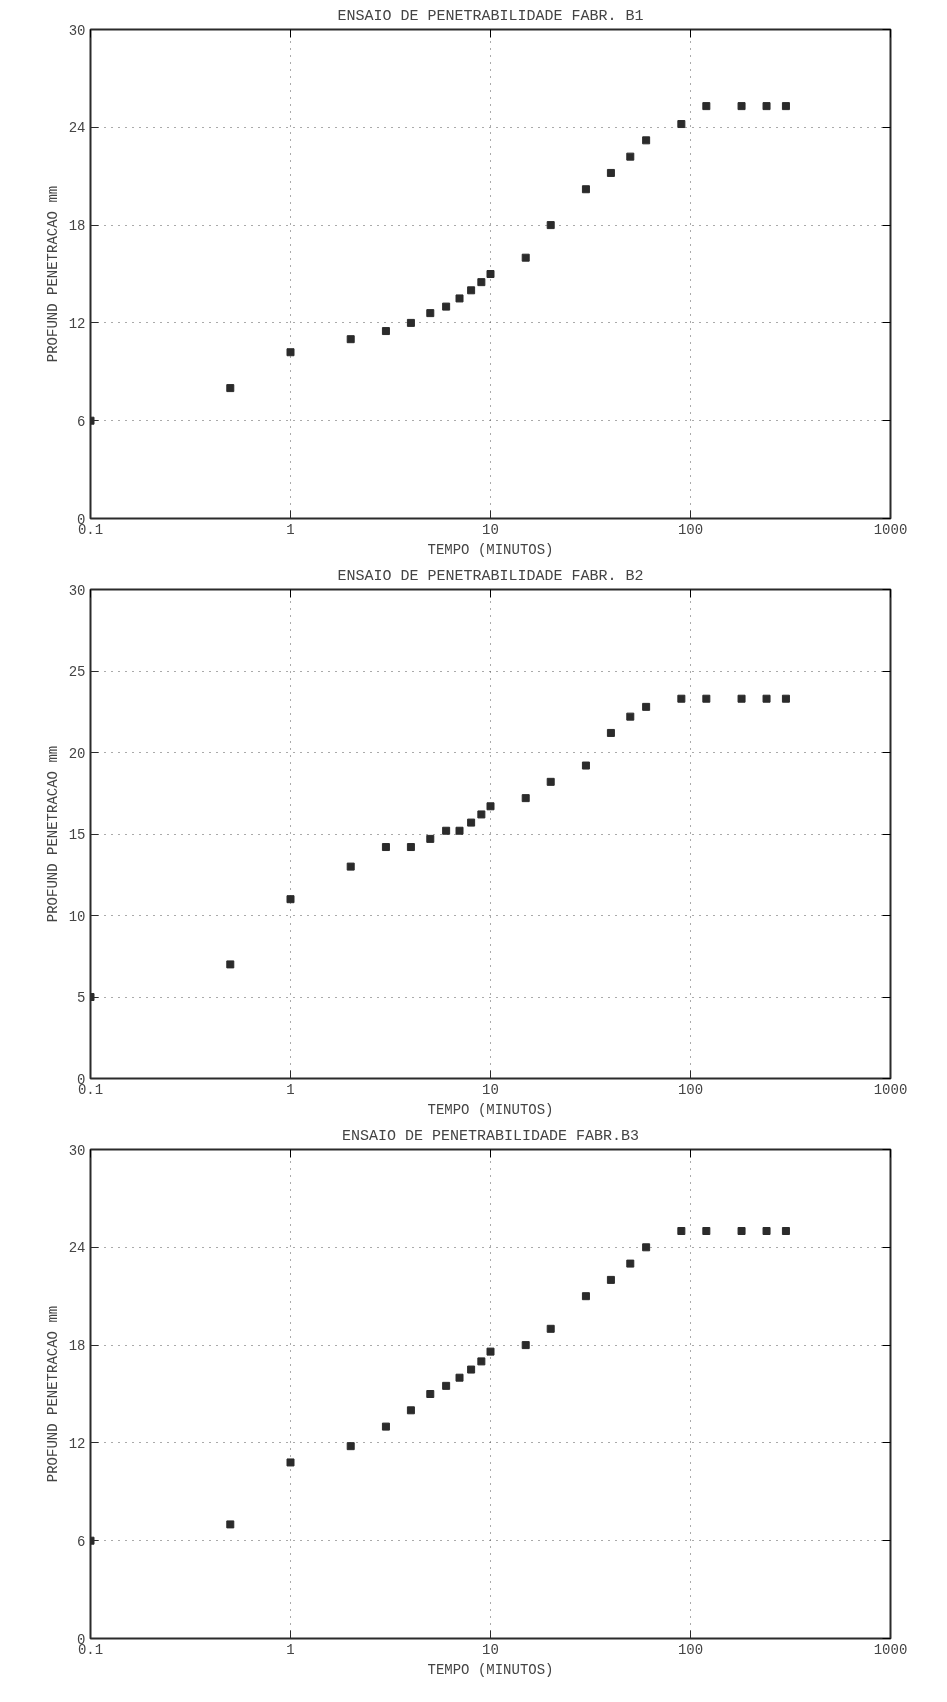 The width and height of the screenshot is (947, 1702). Describe the element at coordinates (77, 672) in the screenshot. I see `y-tick-label: 25` at that location.